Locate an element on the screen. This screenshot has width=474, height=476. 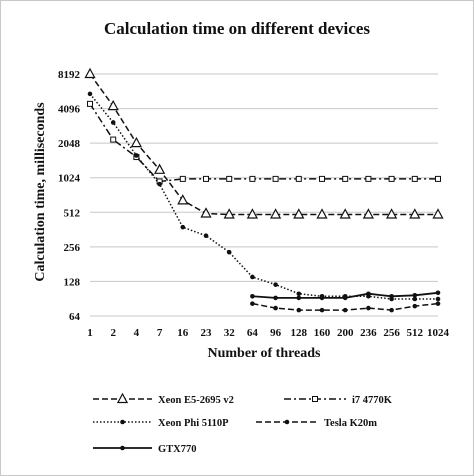
y-tick-label: 4096 is located at coordinates (69, 110).